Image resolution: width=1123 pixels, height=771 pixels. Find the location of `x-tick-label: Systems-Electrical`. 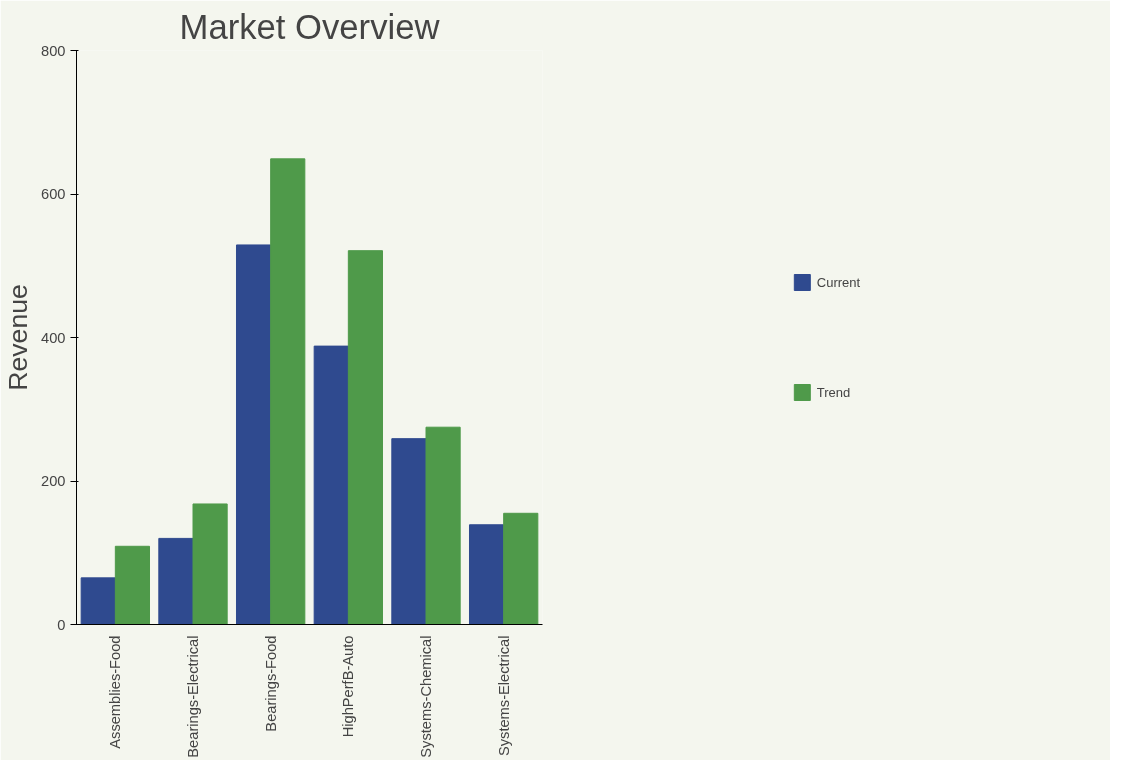

x-tick-label: Systems-Electrical is located at coordinates (503, 696).